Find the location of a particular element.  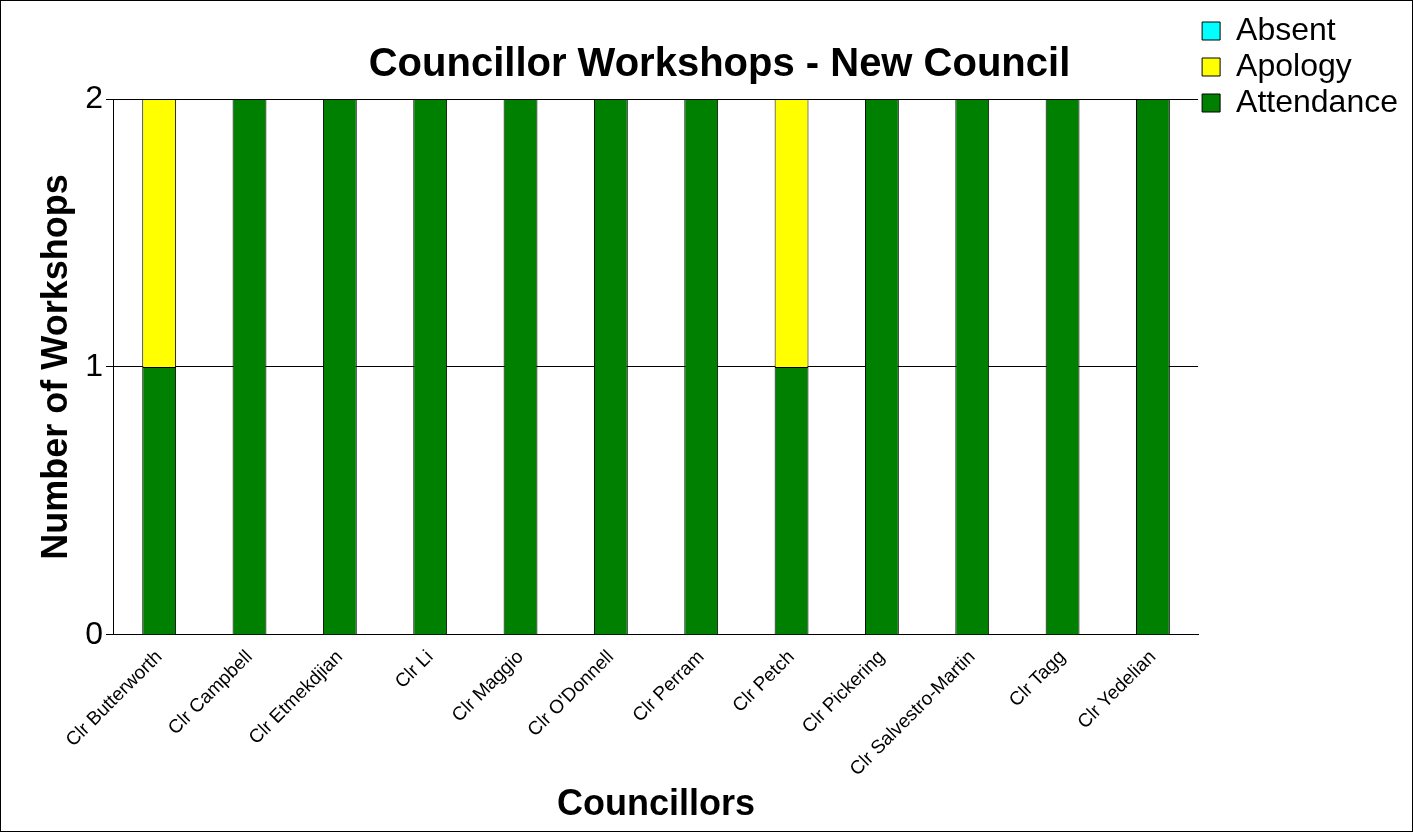

x-tick-label: Clr Li is located at coordinates (413, 668).